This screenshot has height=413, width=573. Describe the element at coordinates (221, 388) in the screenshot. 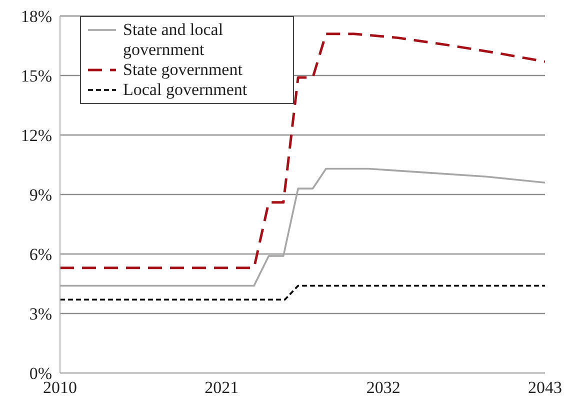

I see `x-tick-label: 2021` at that location.